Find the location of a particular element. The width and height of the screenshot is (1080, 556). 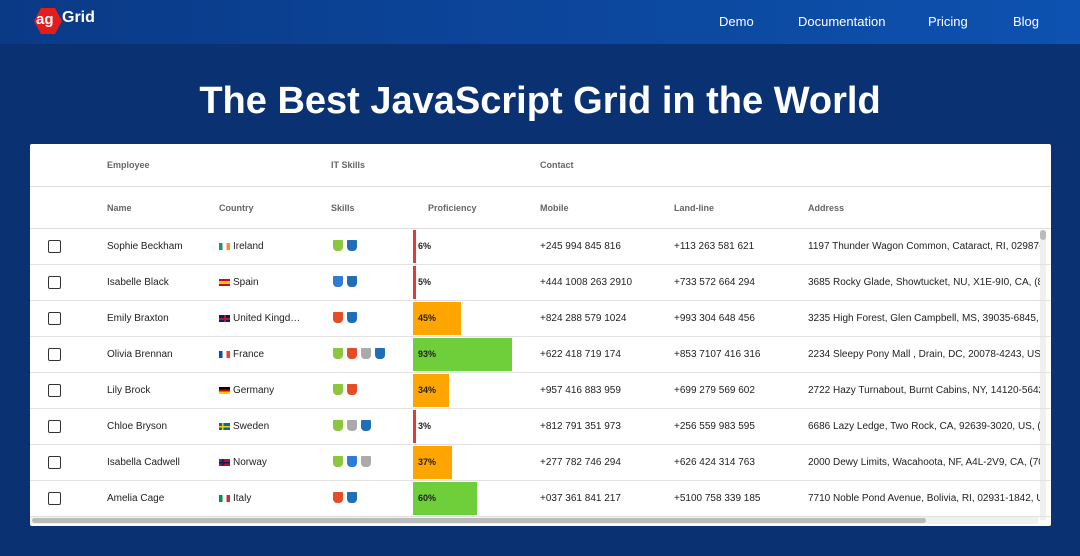

proficiency-label: 5% is located at coordinates (425, 282).